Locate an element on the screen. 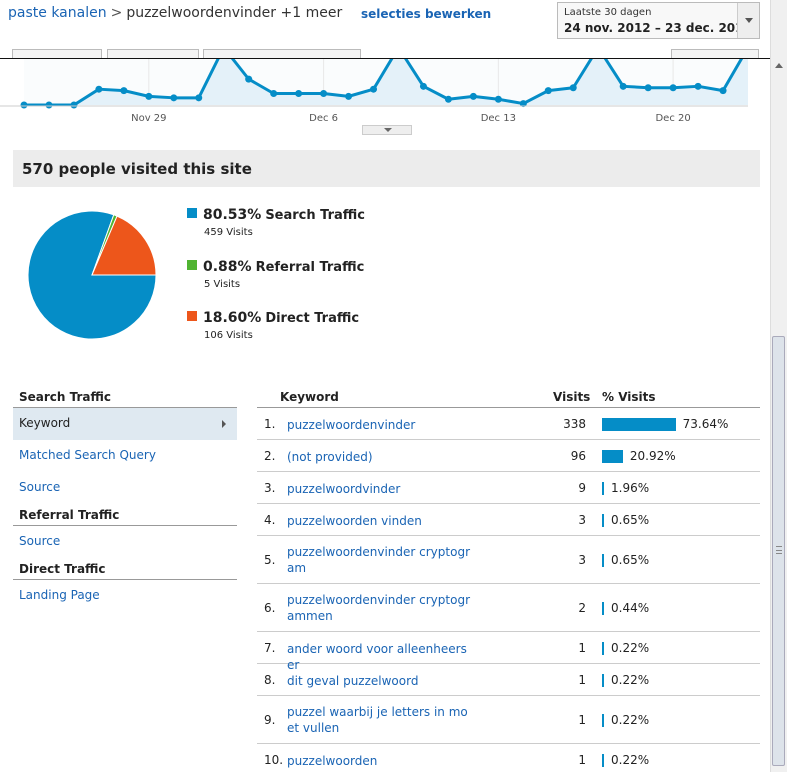 This screenshot has height=772, width=790. row-number: 5. is located at coordinates (270, 560).